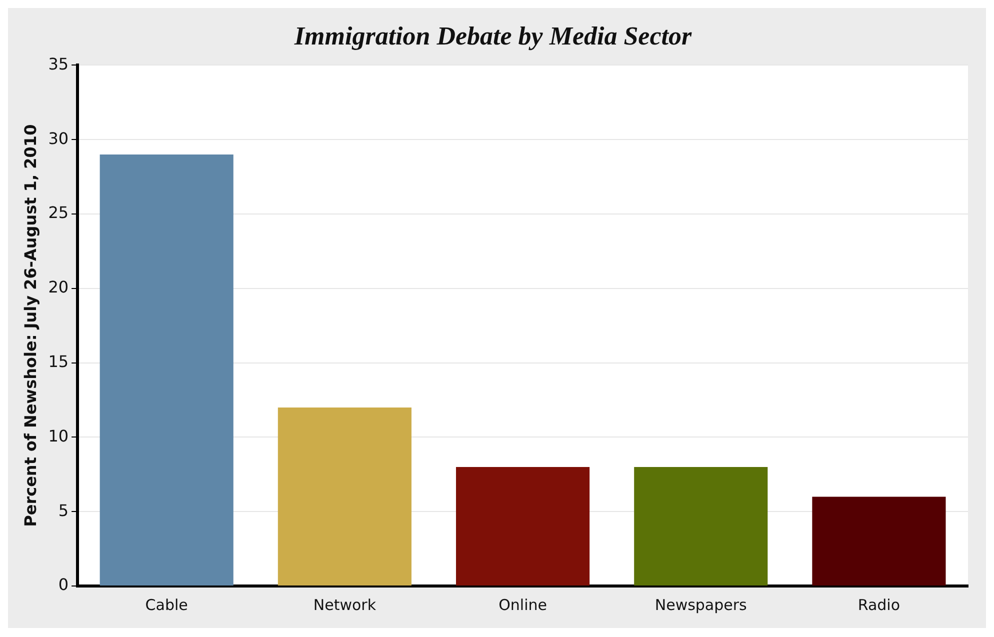  Describe the element at coordinates (63, 510) in the screenshot. I see `y-tick-label: 5` at that location.